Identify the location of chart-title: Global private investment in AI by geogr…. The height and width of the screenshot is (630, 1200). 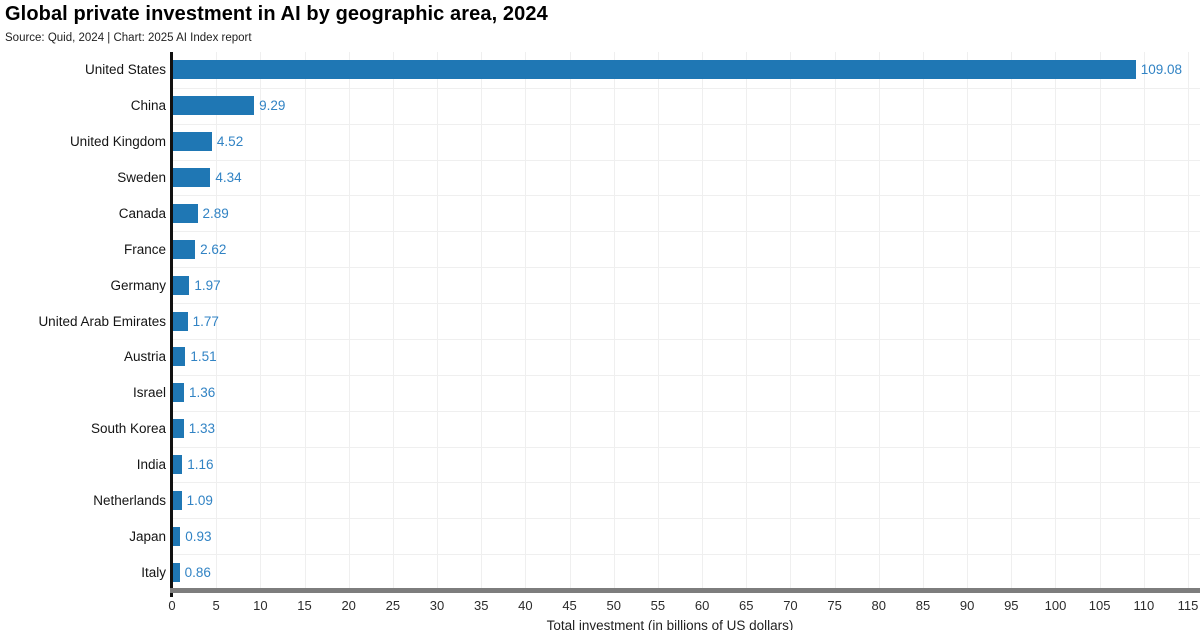
(276, 14).